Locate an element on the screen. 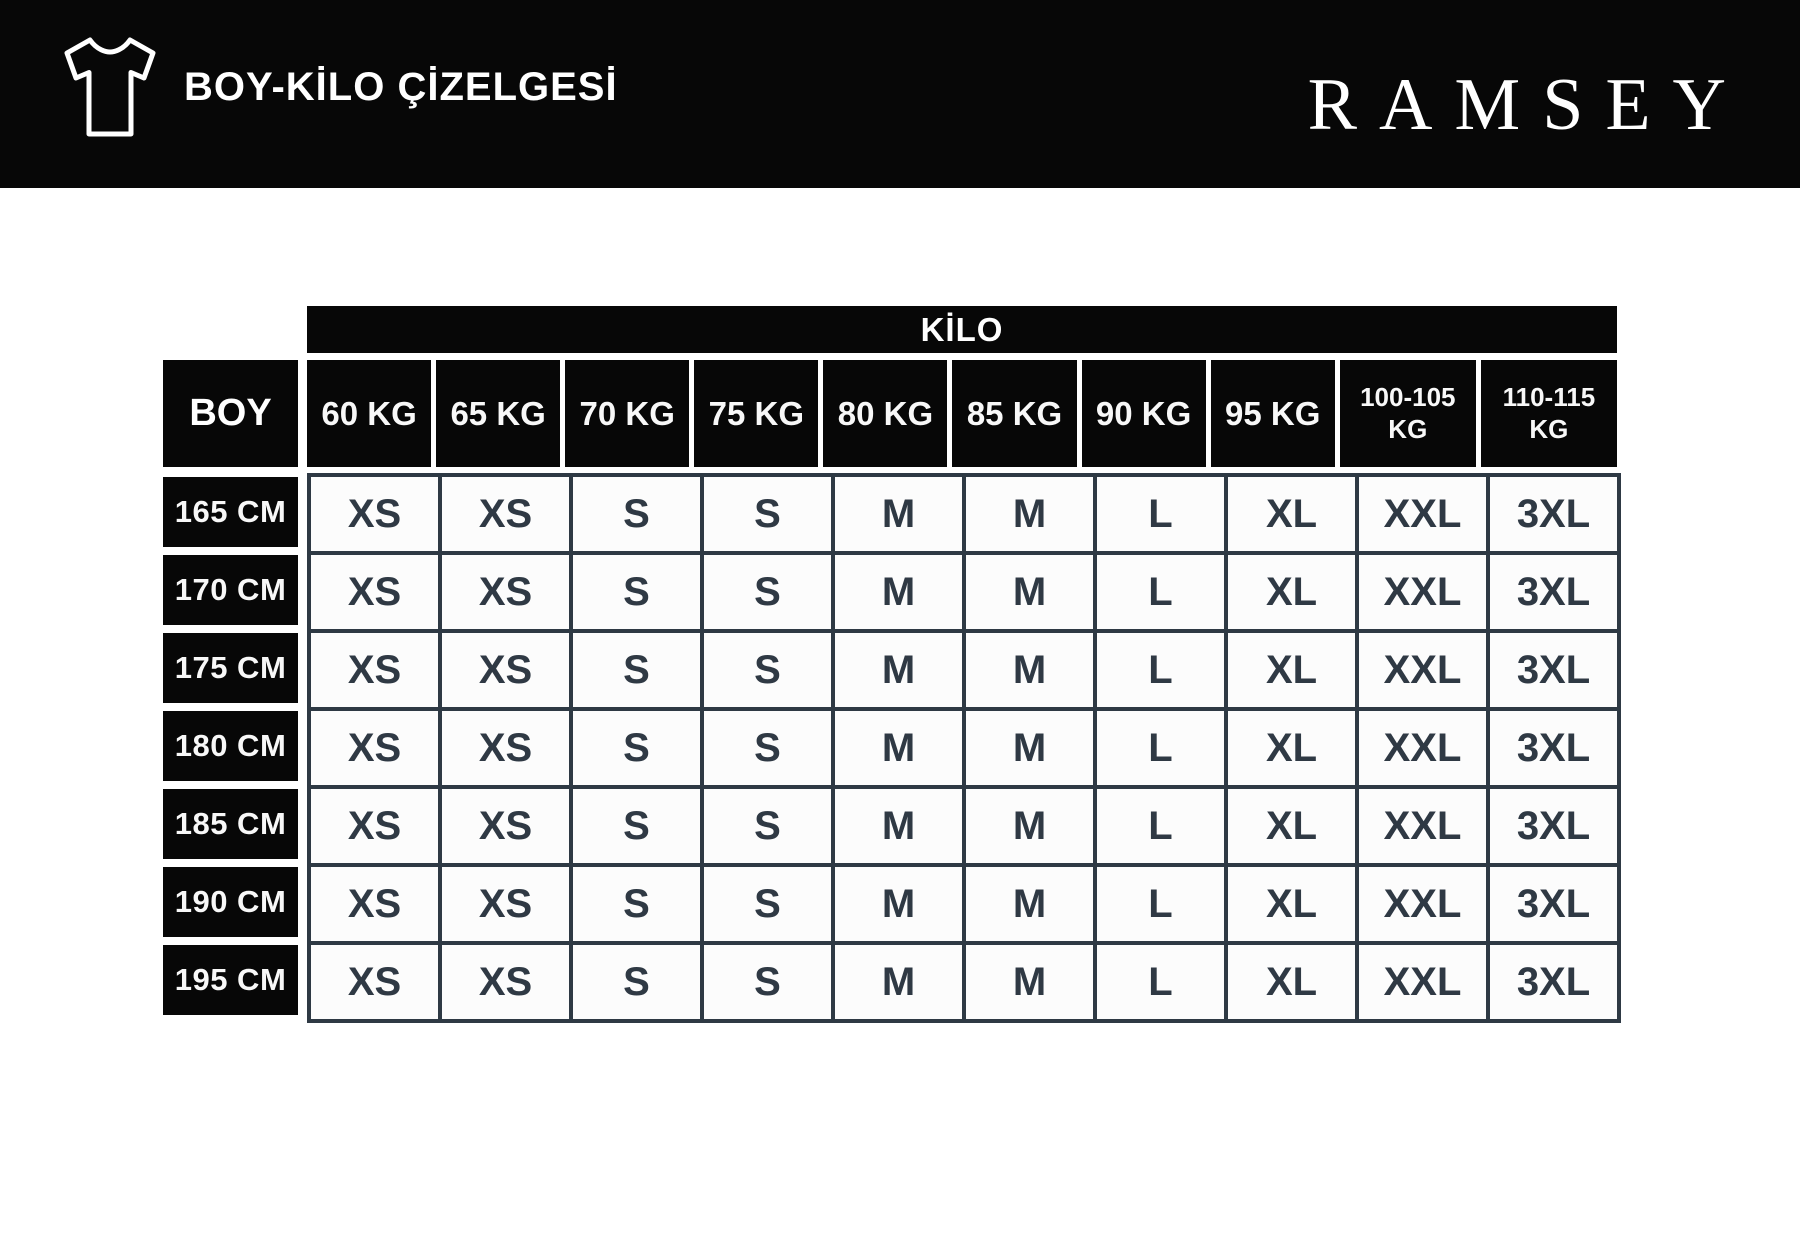 This screenshot has height=1257, width=1800. height-label-175cm: 175 CM is located at coordinates (230, 668).